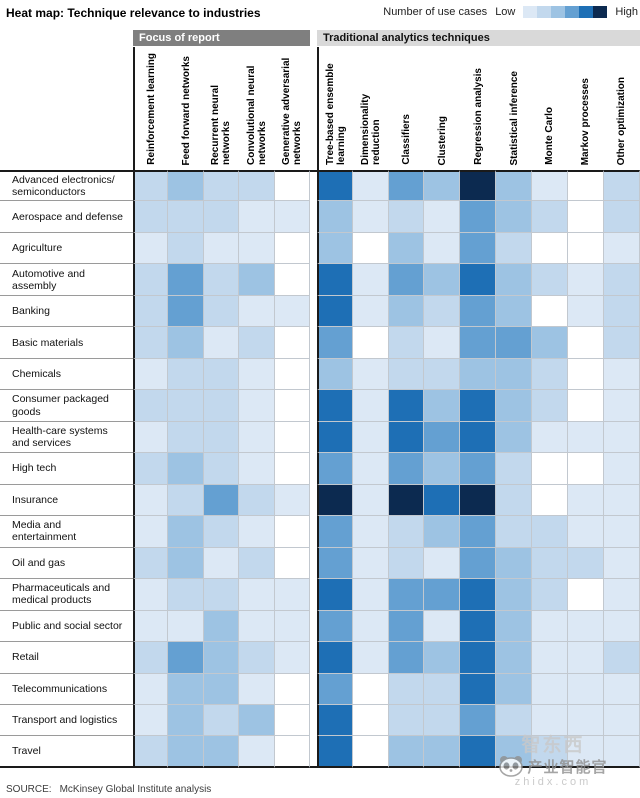 The image size is (640, 798). Describe the element at coordinates (66, 108) in the screenshot. I see `column-header-spacer` at that location.